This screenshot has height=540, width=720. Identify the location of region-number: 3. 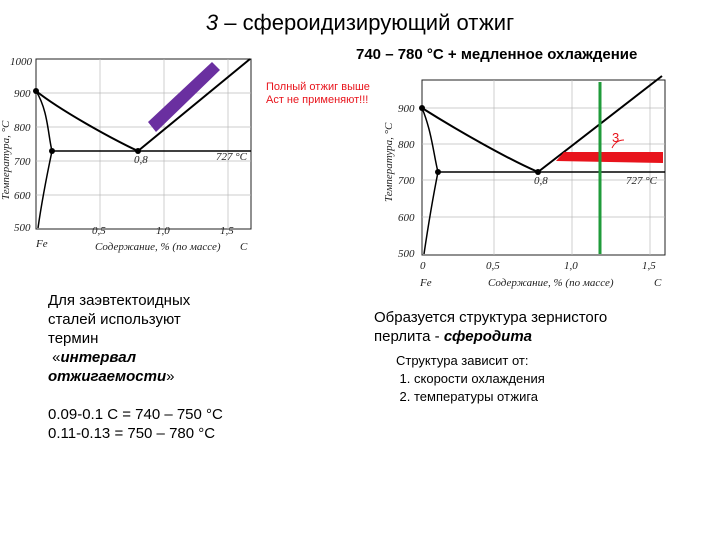
(615, 137).